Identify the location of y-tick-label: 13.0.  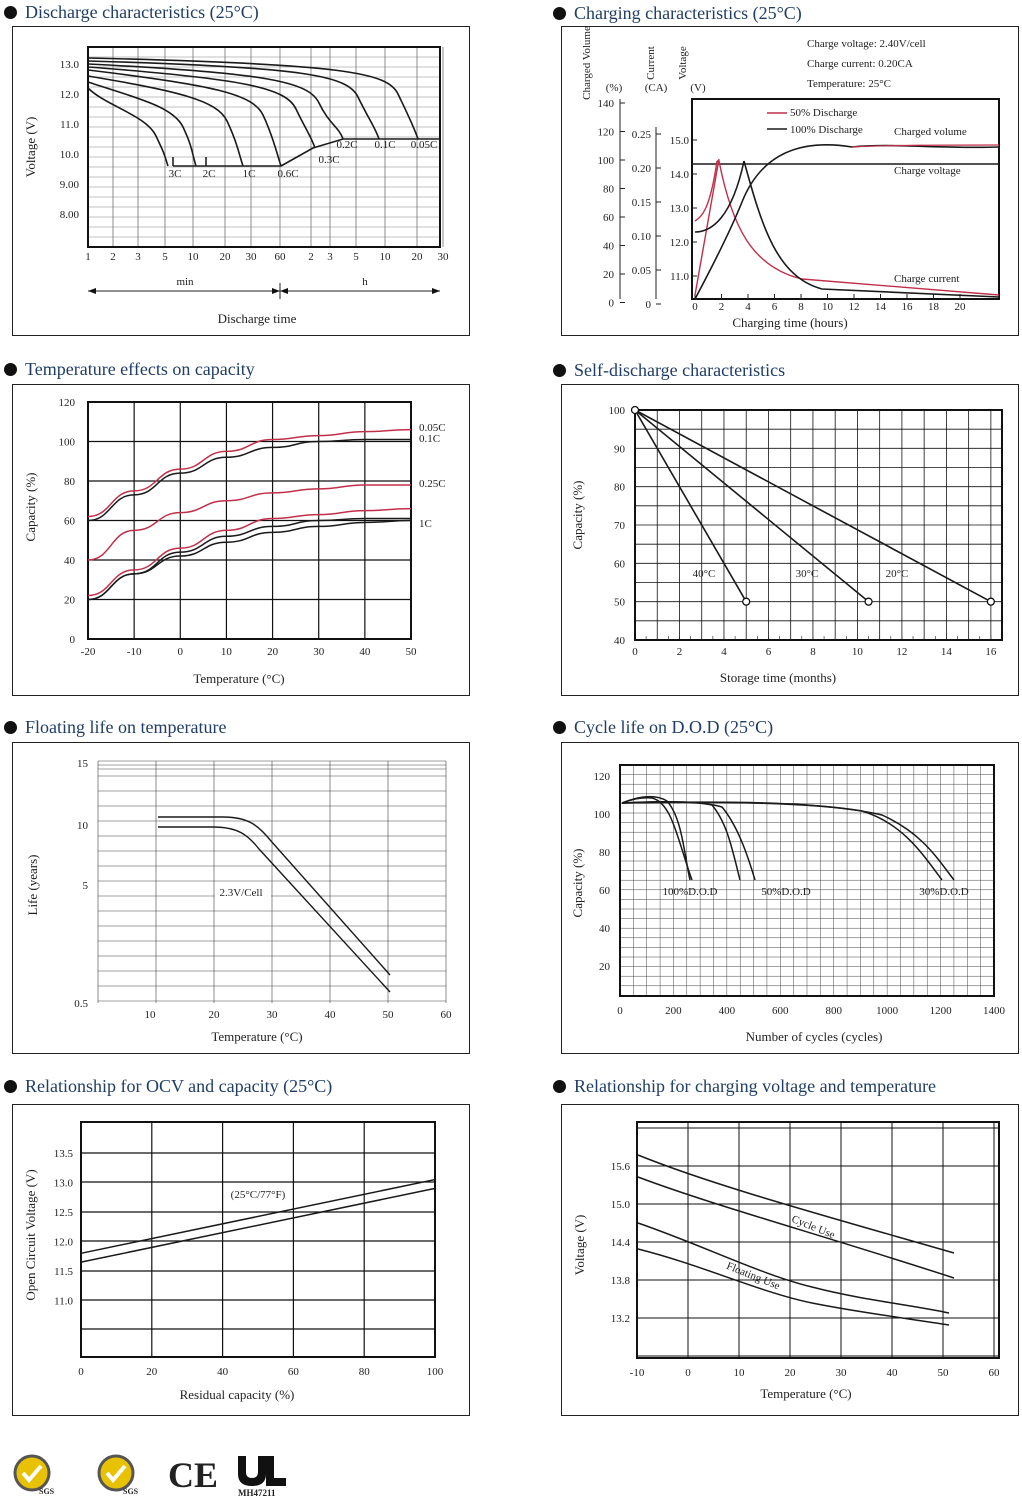
(64, 1184).